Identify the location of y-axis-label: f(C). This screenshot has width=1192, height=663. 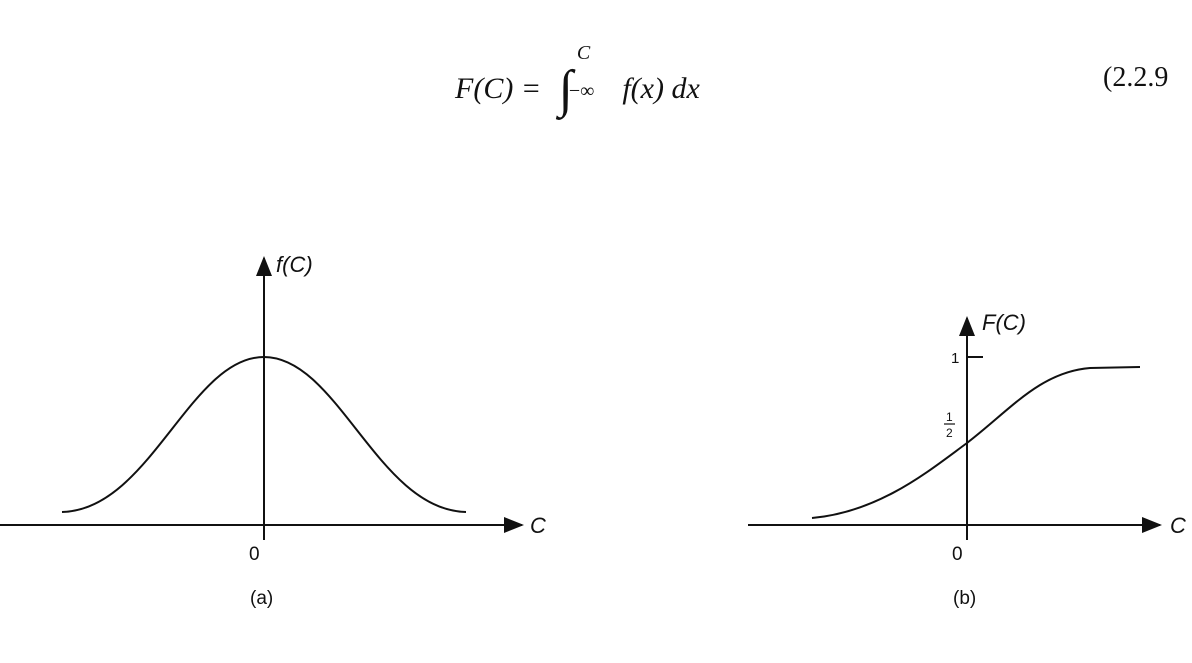
(294, 264).